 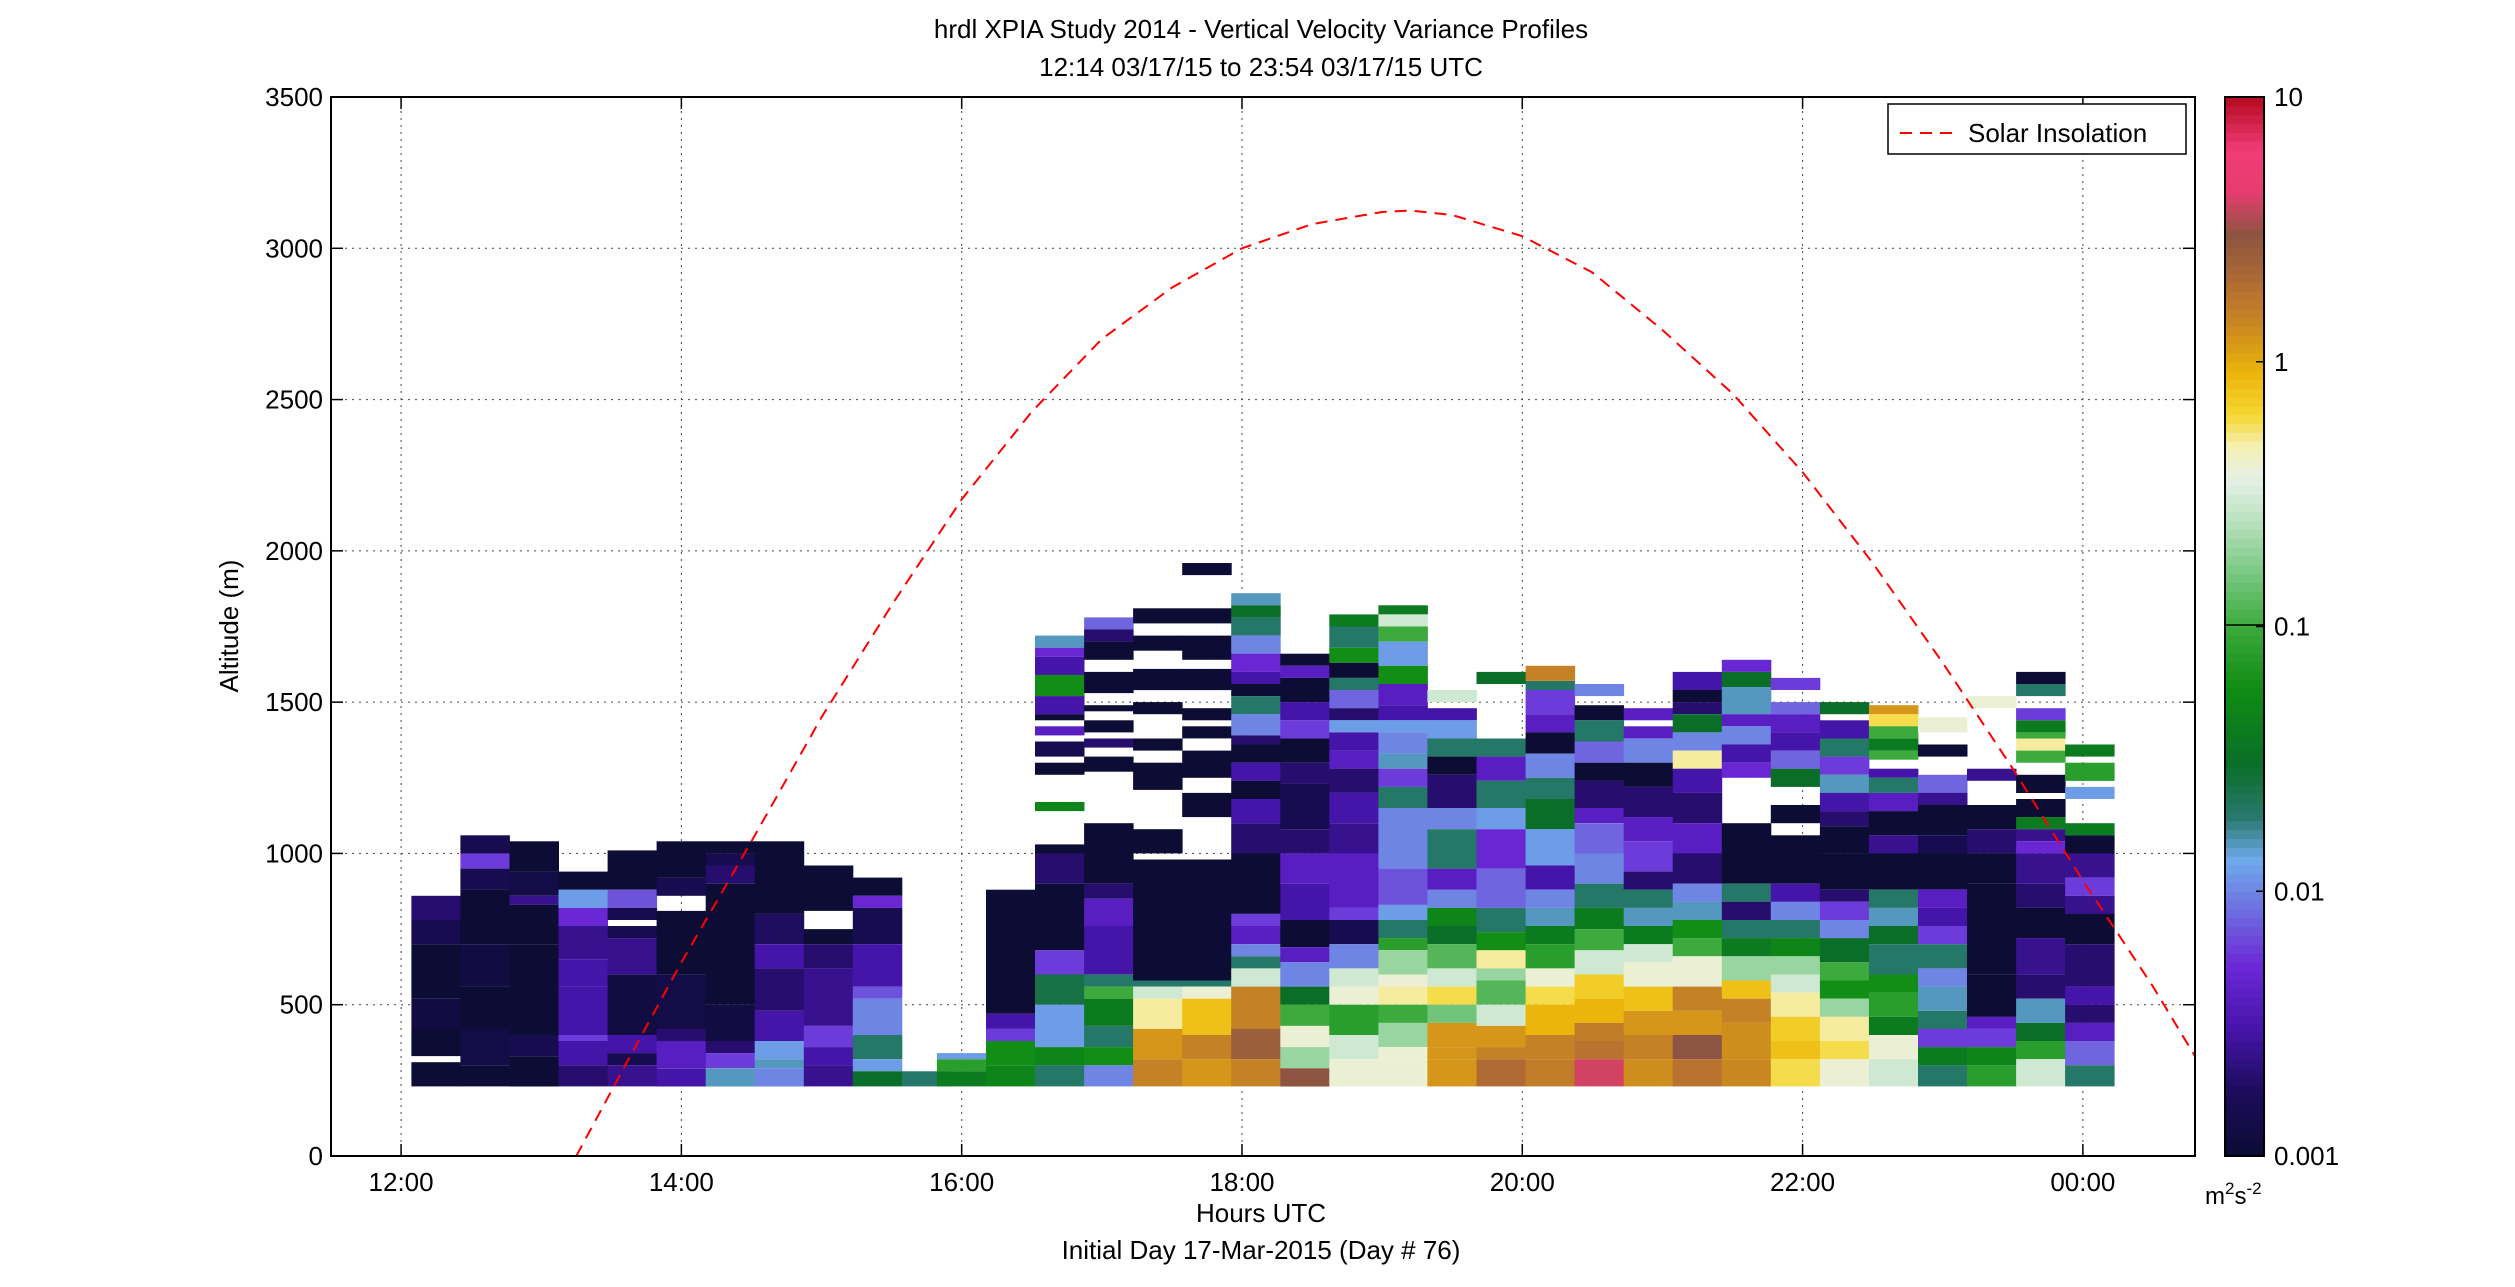 I want to click on legend: Solar Insolation, so click(x=2037, y=129).